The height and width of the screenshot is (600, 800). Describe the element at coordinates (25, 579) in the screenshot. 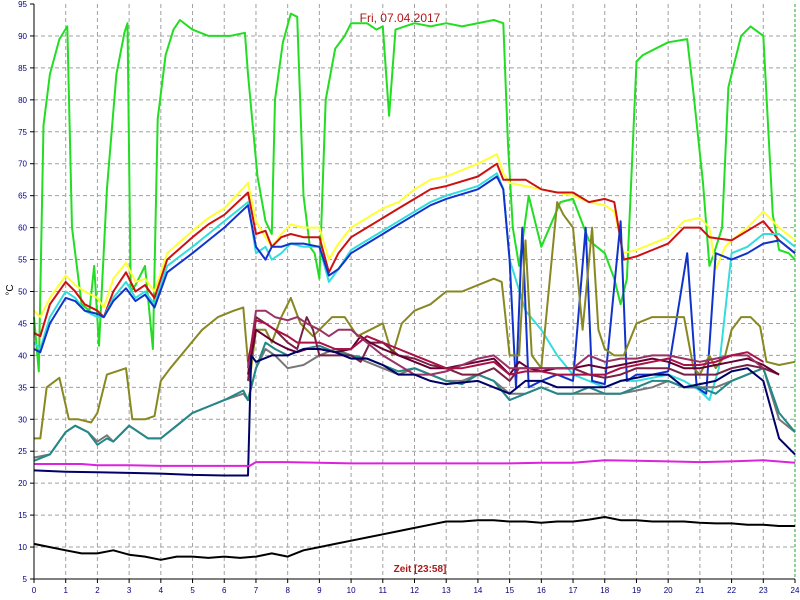

I see `y-tick-label: 5` at that location.